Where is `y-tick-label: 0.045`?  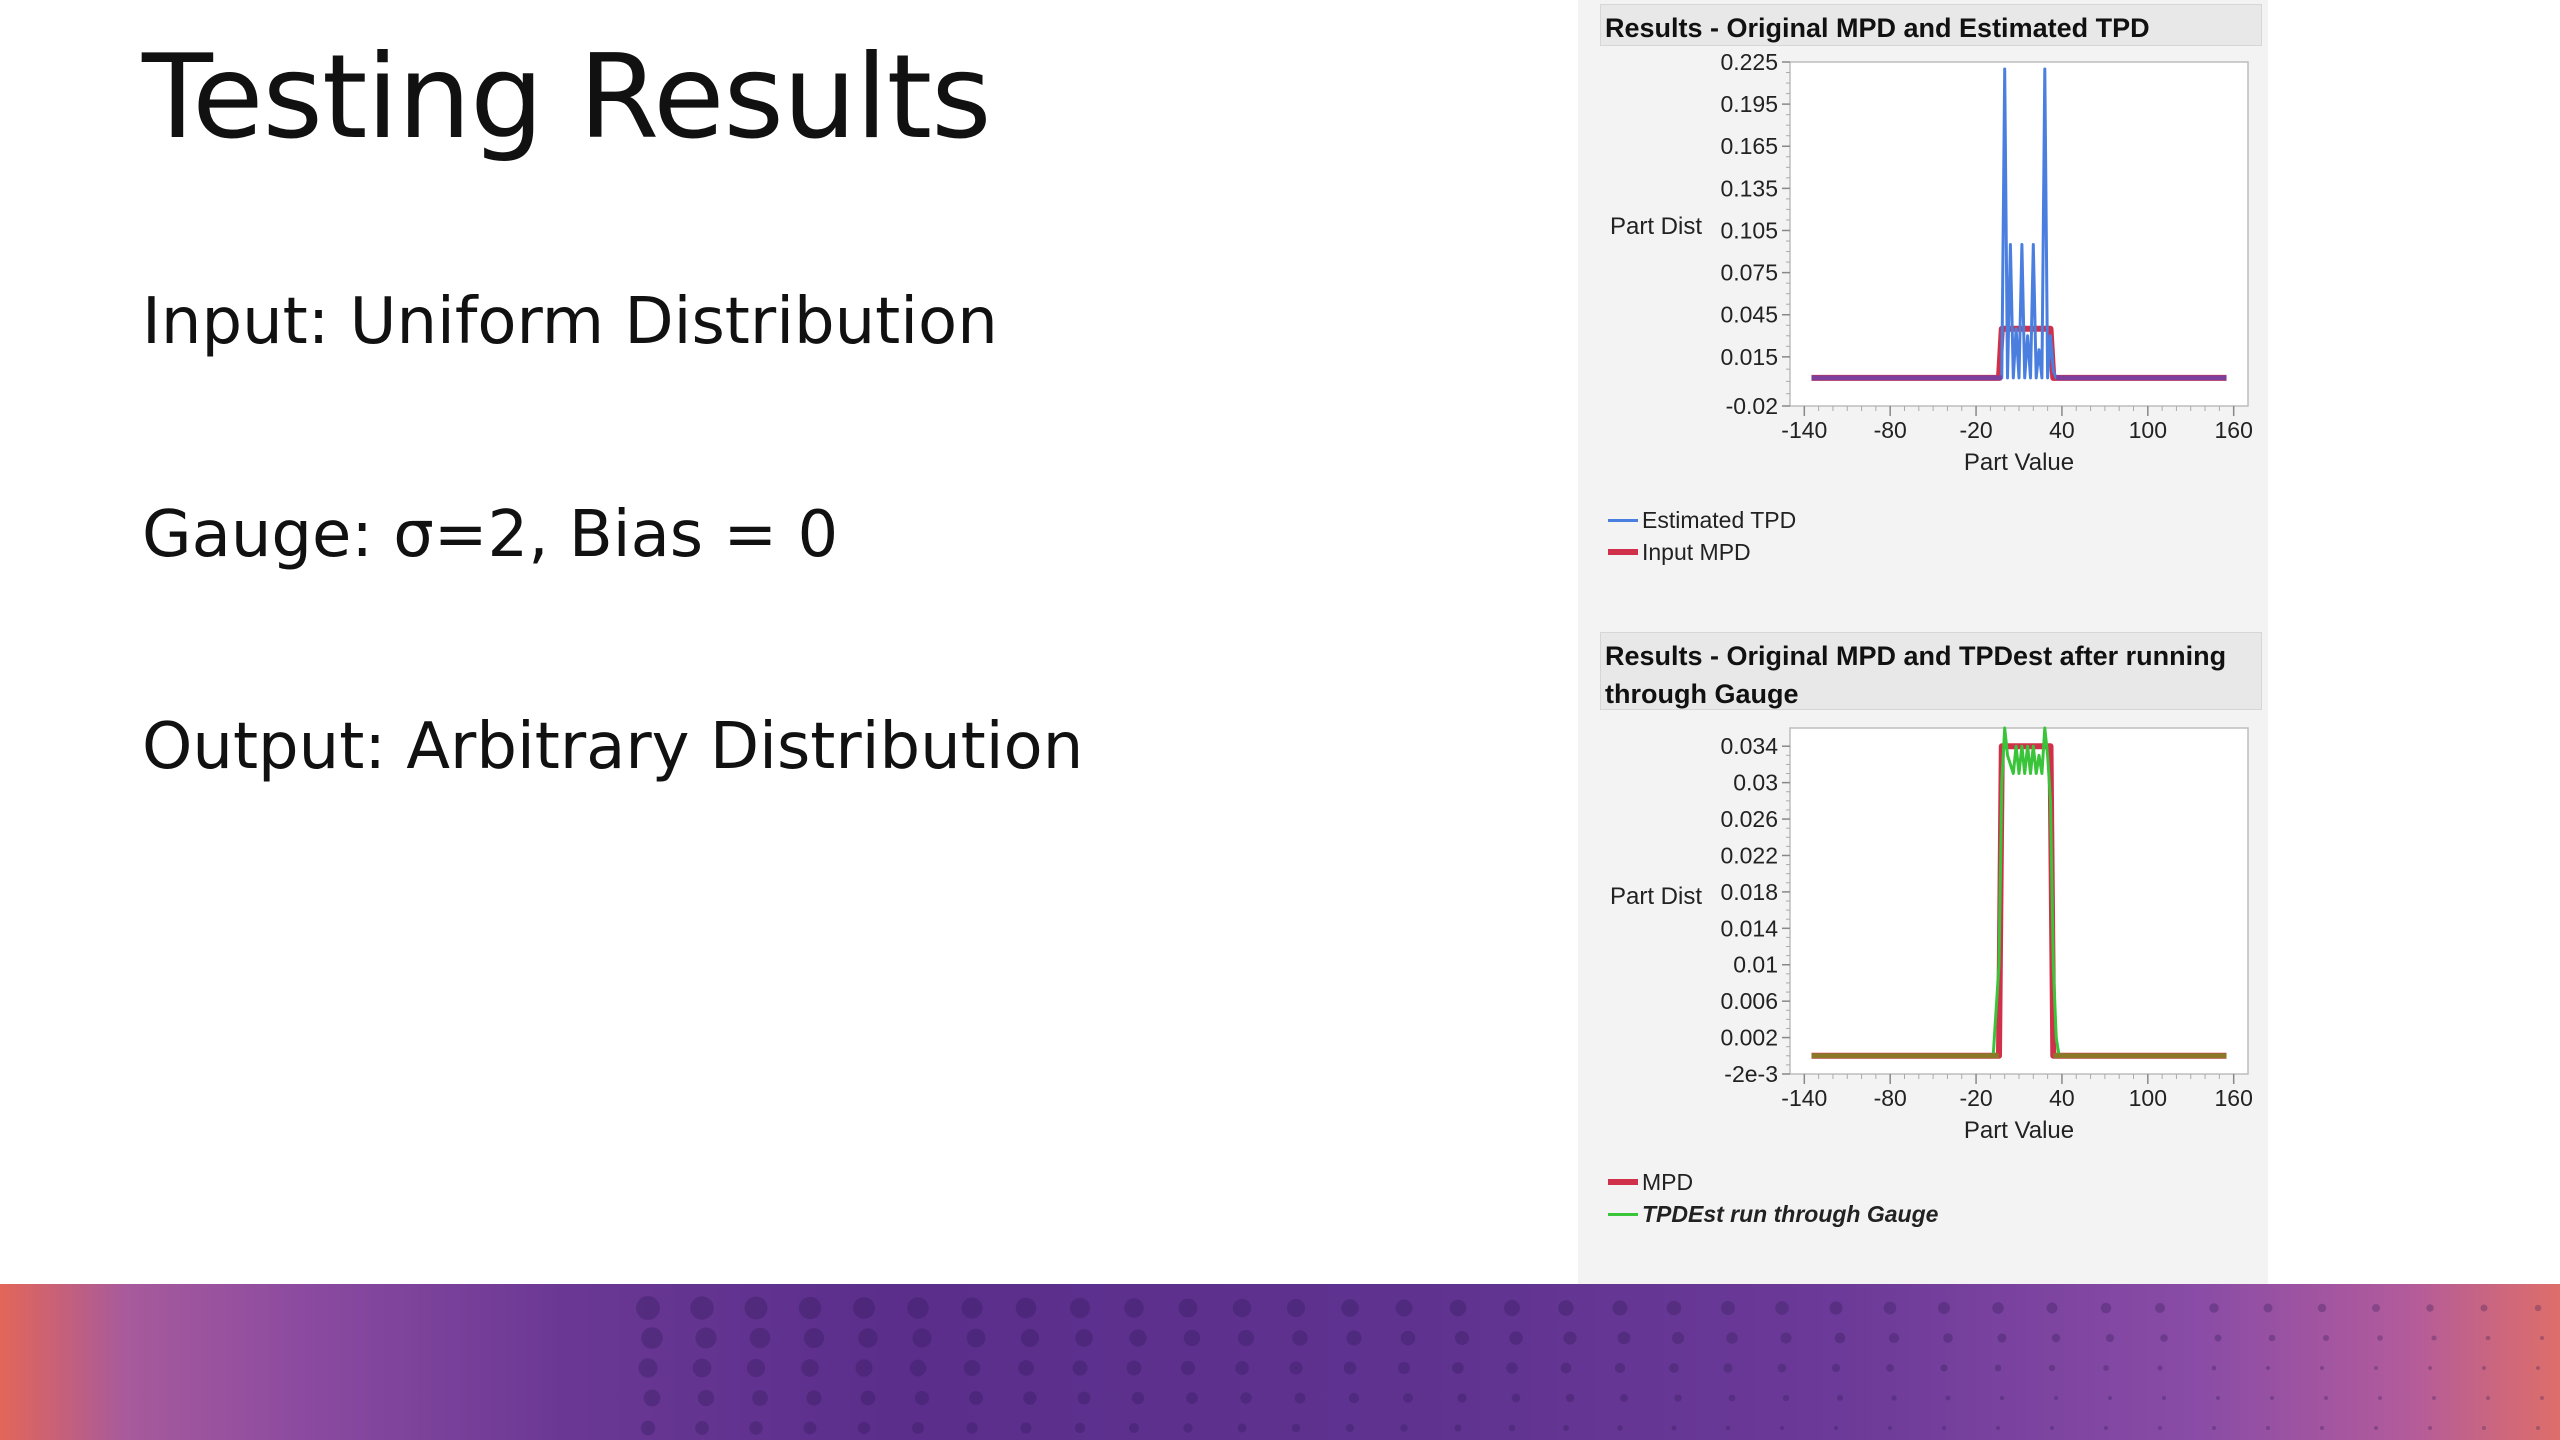
y-tick-label: 0.045 is located at coordinates (1749, 315).